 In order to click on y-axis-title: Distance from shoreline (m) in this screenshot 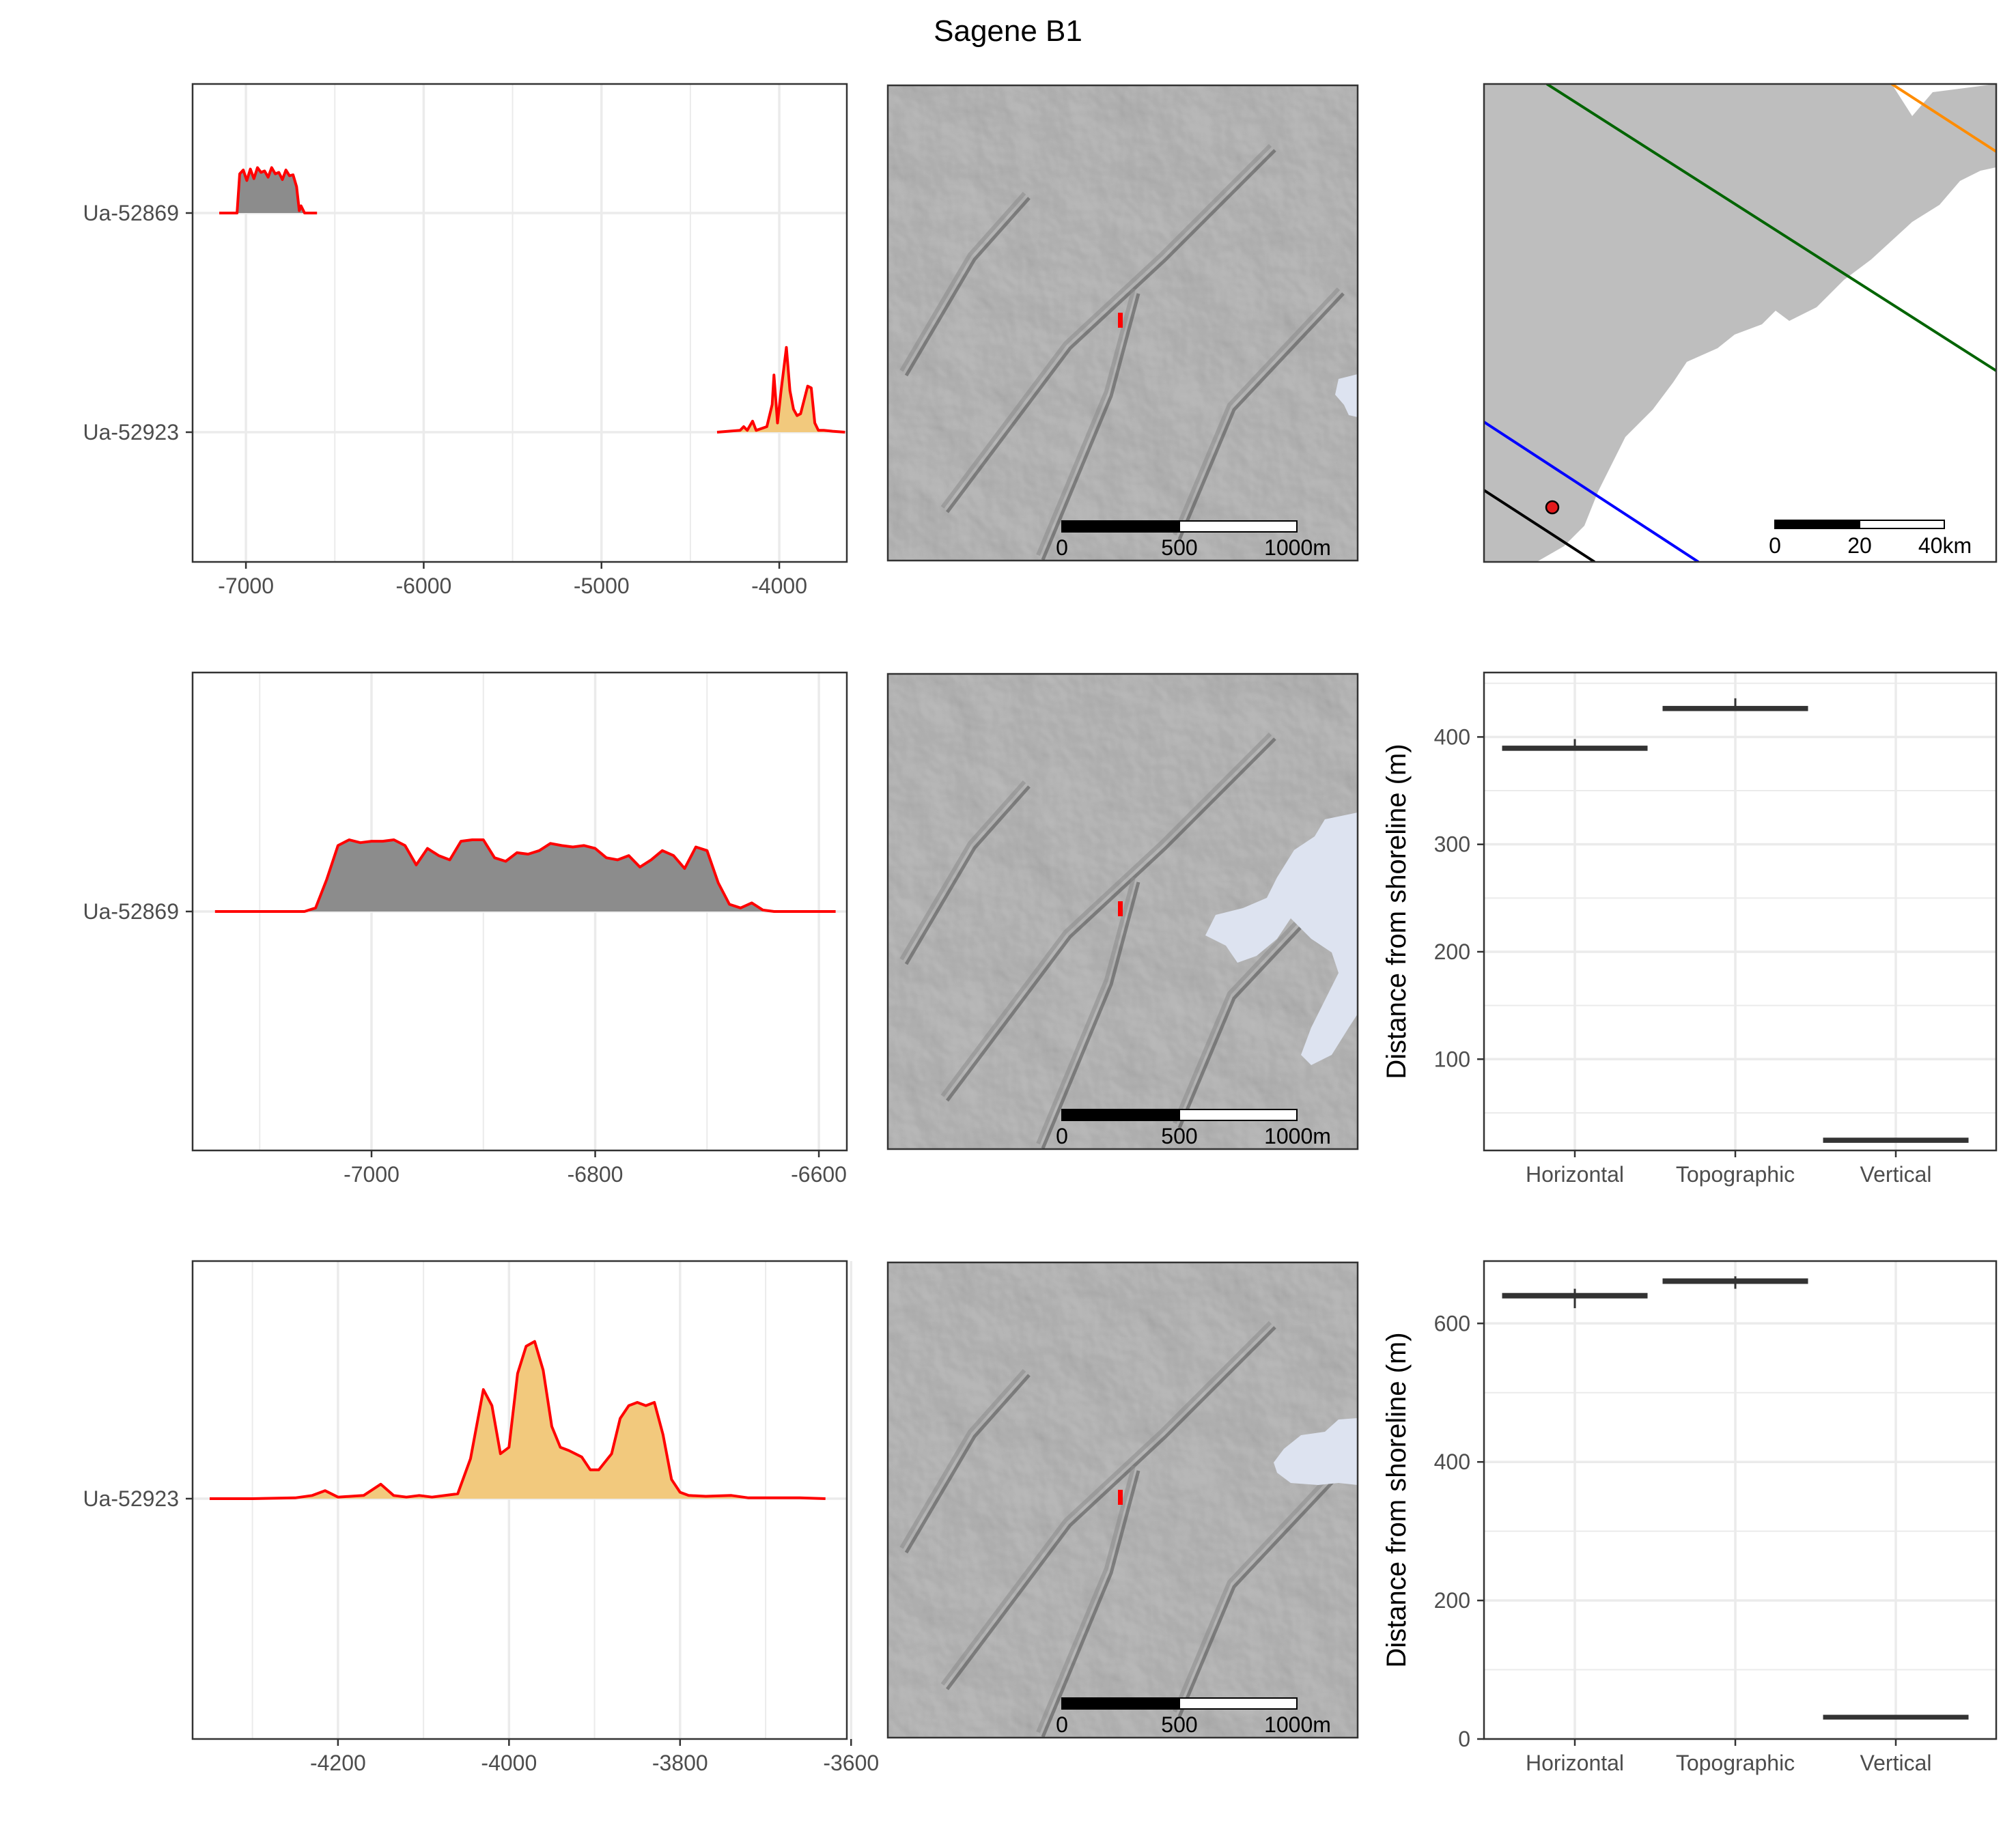, I will do `click(1397, 1499)`.